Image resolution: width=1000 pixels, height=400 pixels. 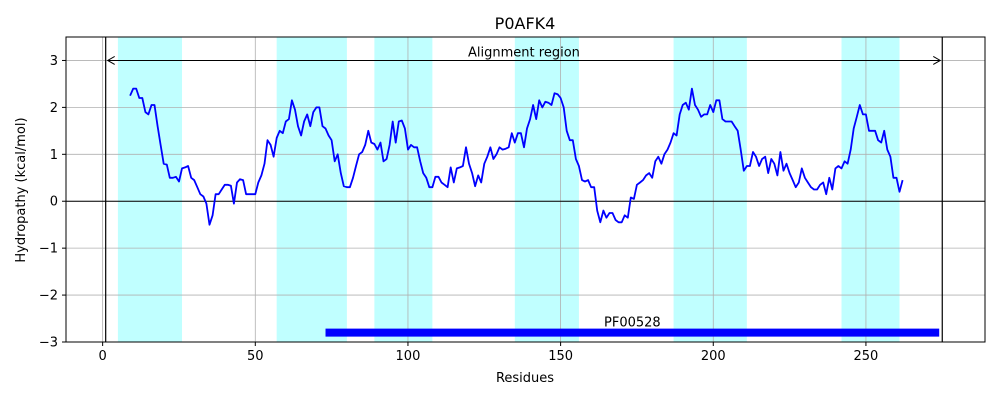 What do you see at coordinates (54, 155) in the screenshot?
I see `y-tick-label: 1` at bounding box center [54, 155].